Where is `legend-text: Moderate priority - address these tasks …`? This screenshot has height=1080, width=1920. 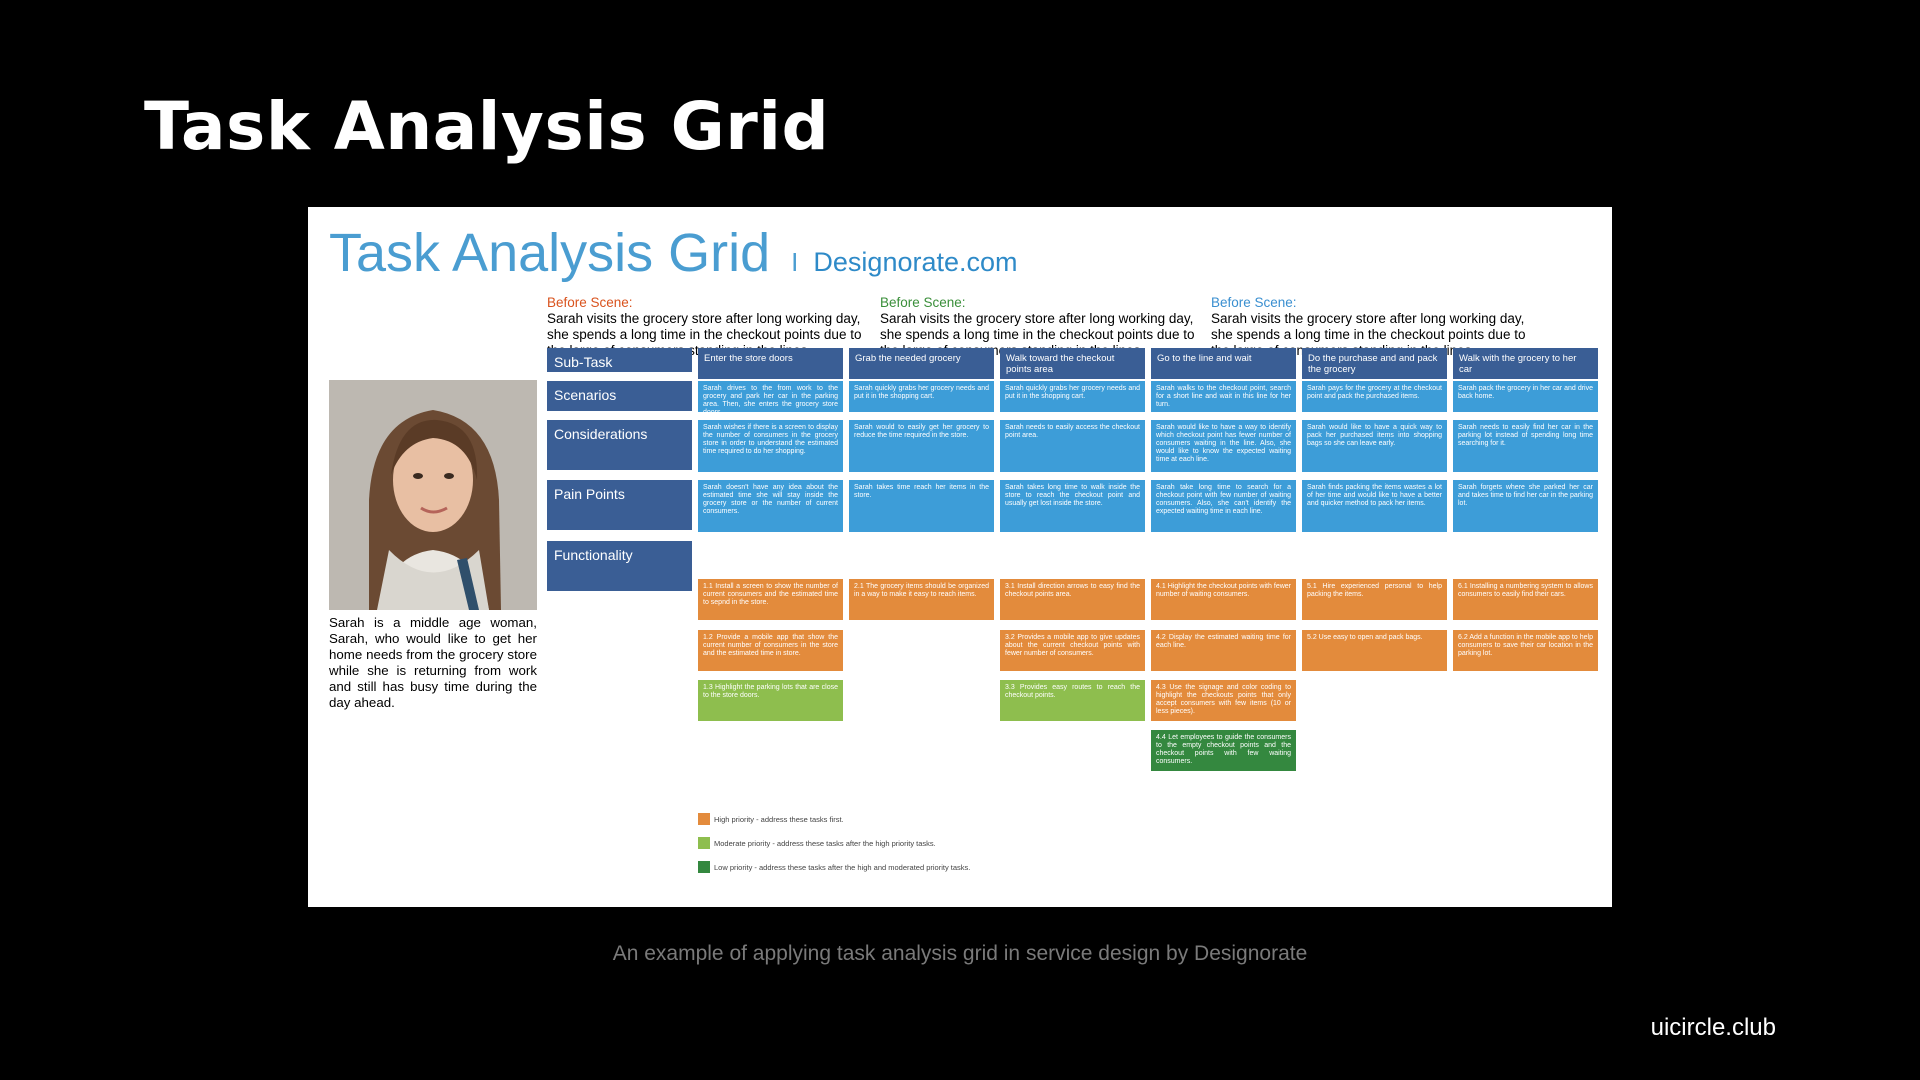
legend-text: Moderate priority - address these tasks … is located at coordinates (825, 843).